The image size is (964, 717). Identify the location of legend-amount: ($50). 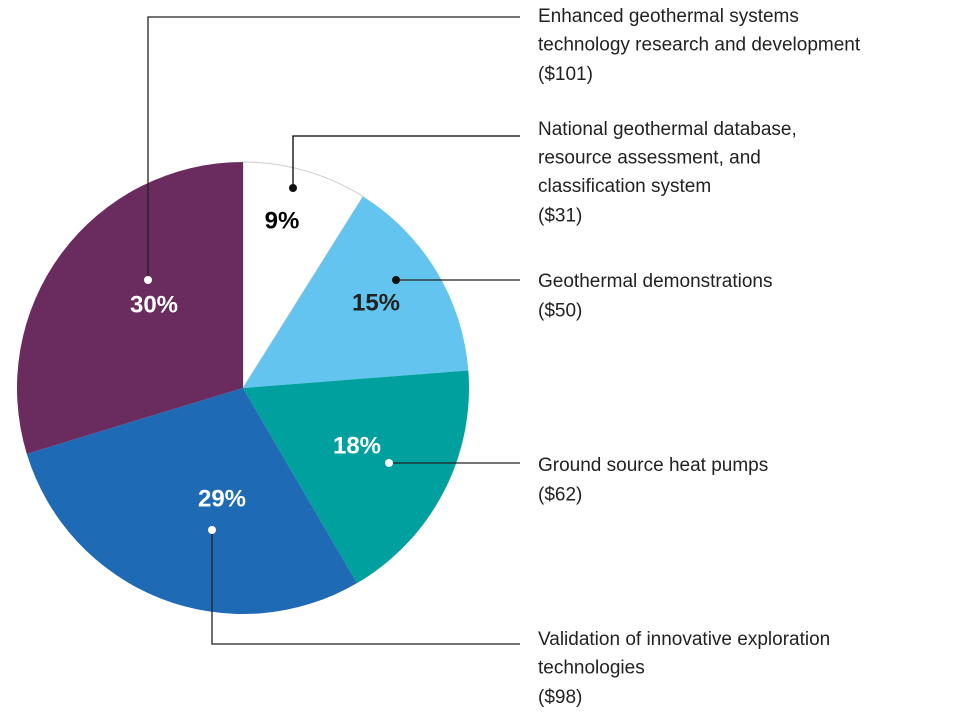
(560, 311).